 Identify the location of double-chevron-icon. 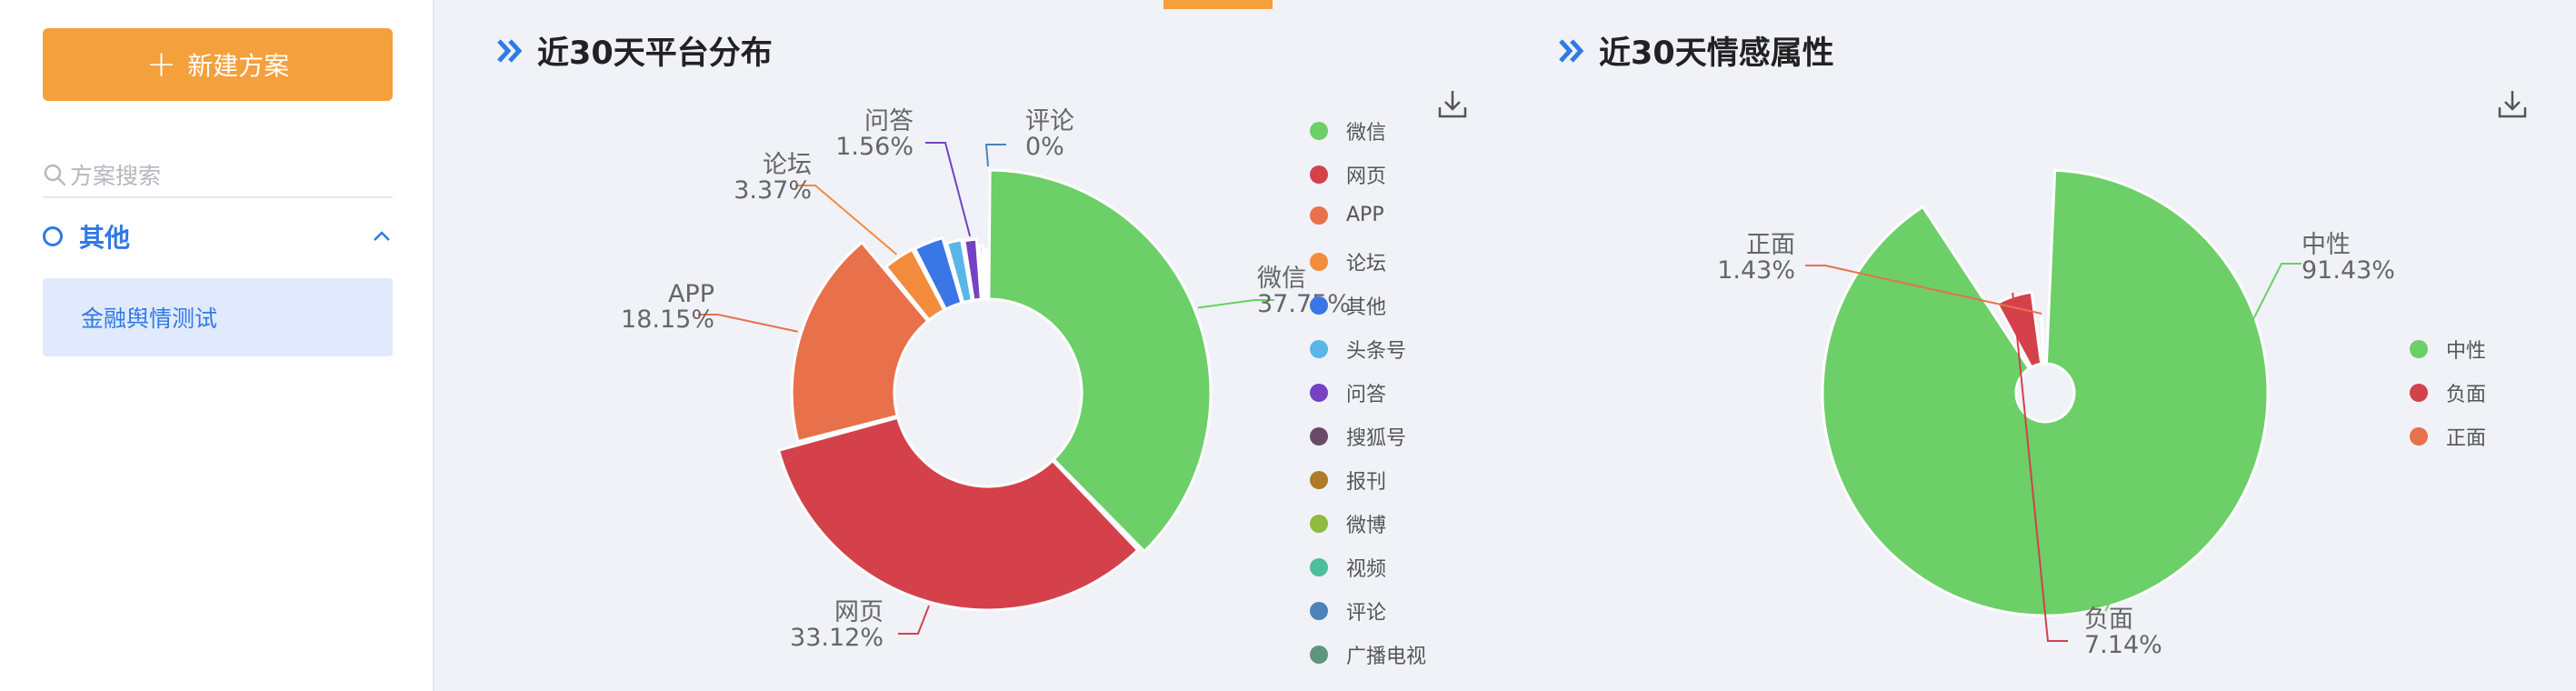
(1571, 50).